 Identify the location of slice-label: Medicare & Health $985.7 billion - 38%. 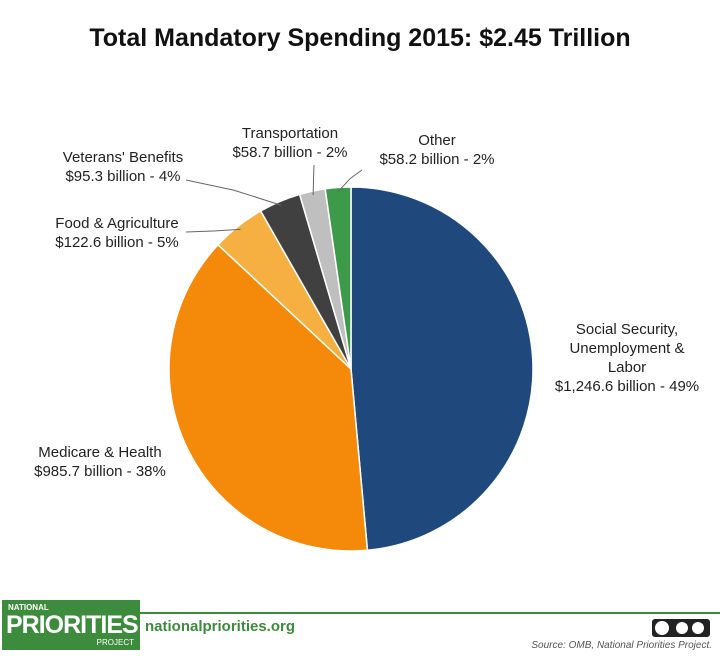
(100, 462).